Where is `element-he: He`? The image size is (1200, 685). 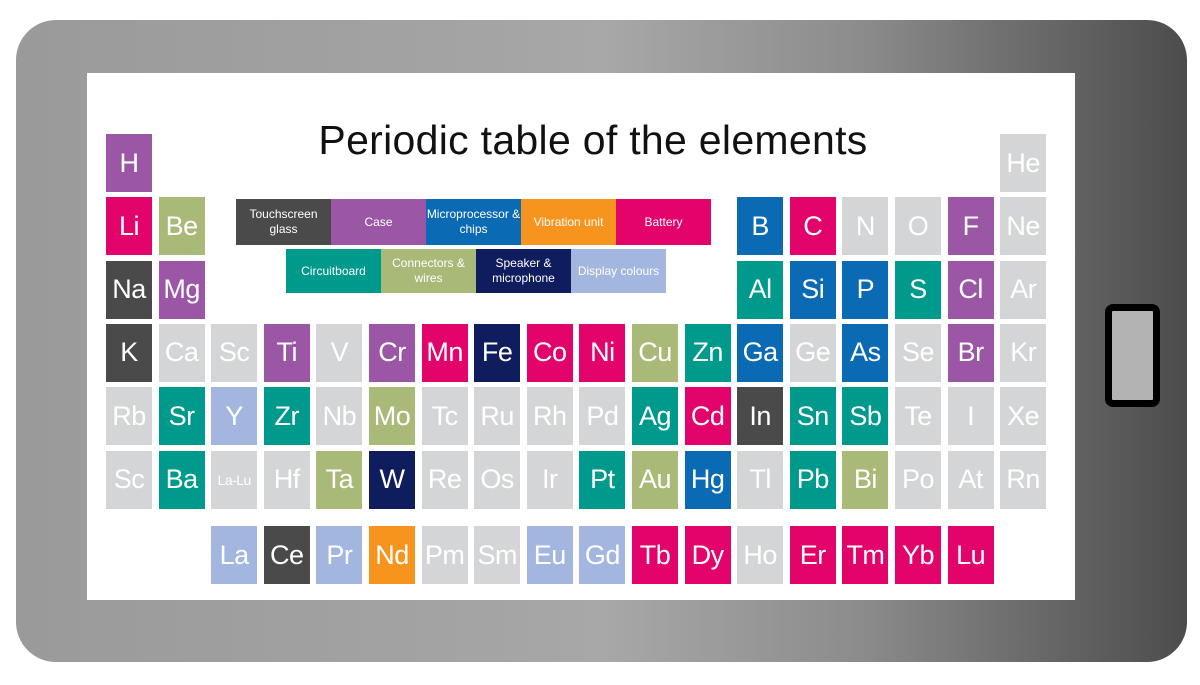
element-he: He is located at coordinates (1023, 163).